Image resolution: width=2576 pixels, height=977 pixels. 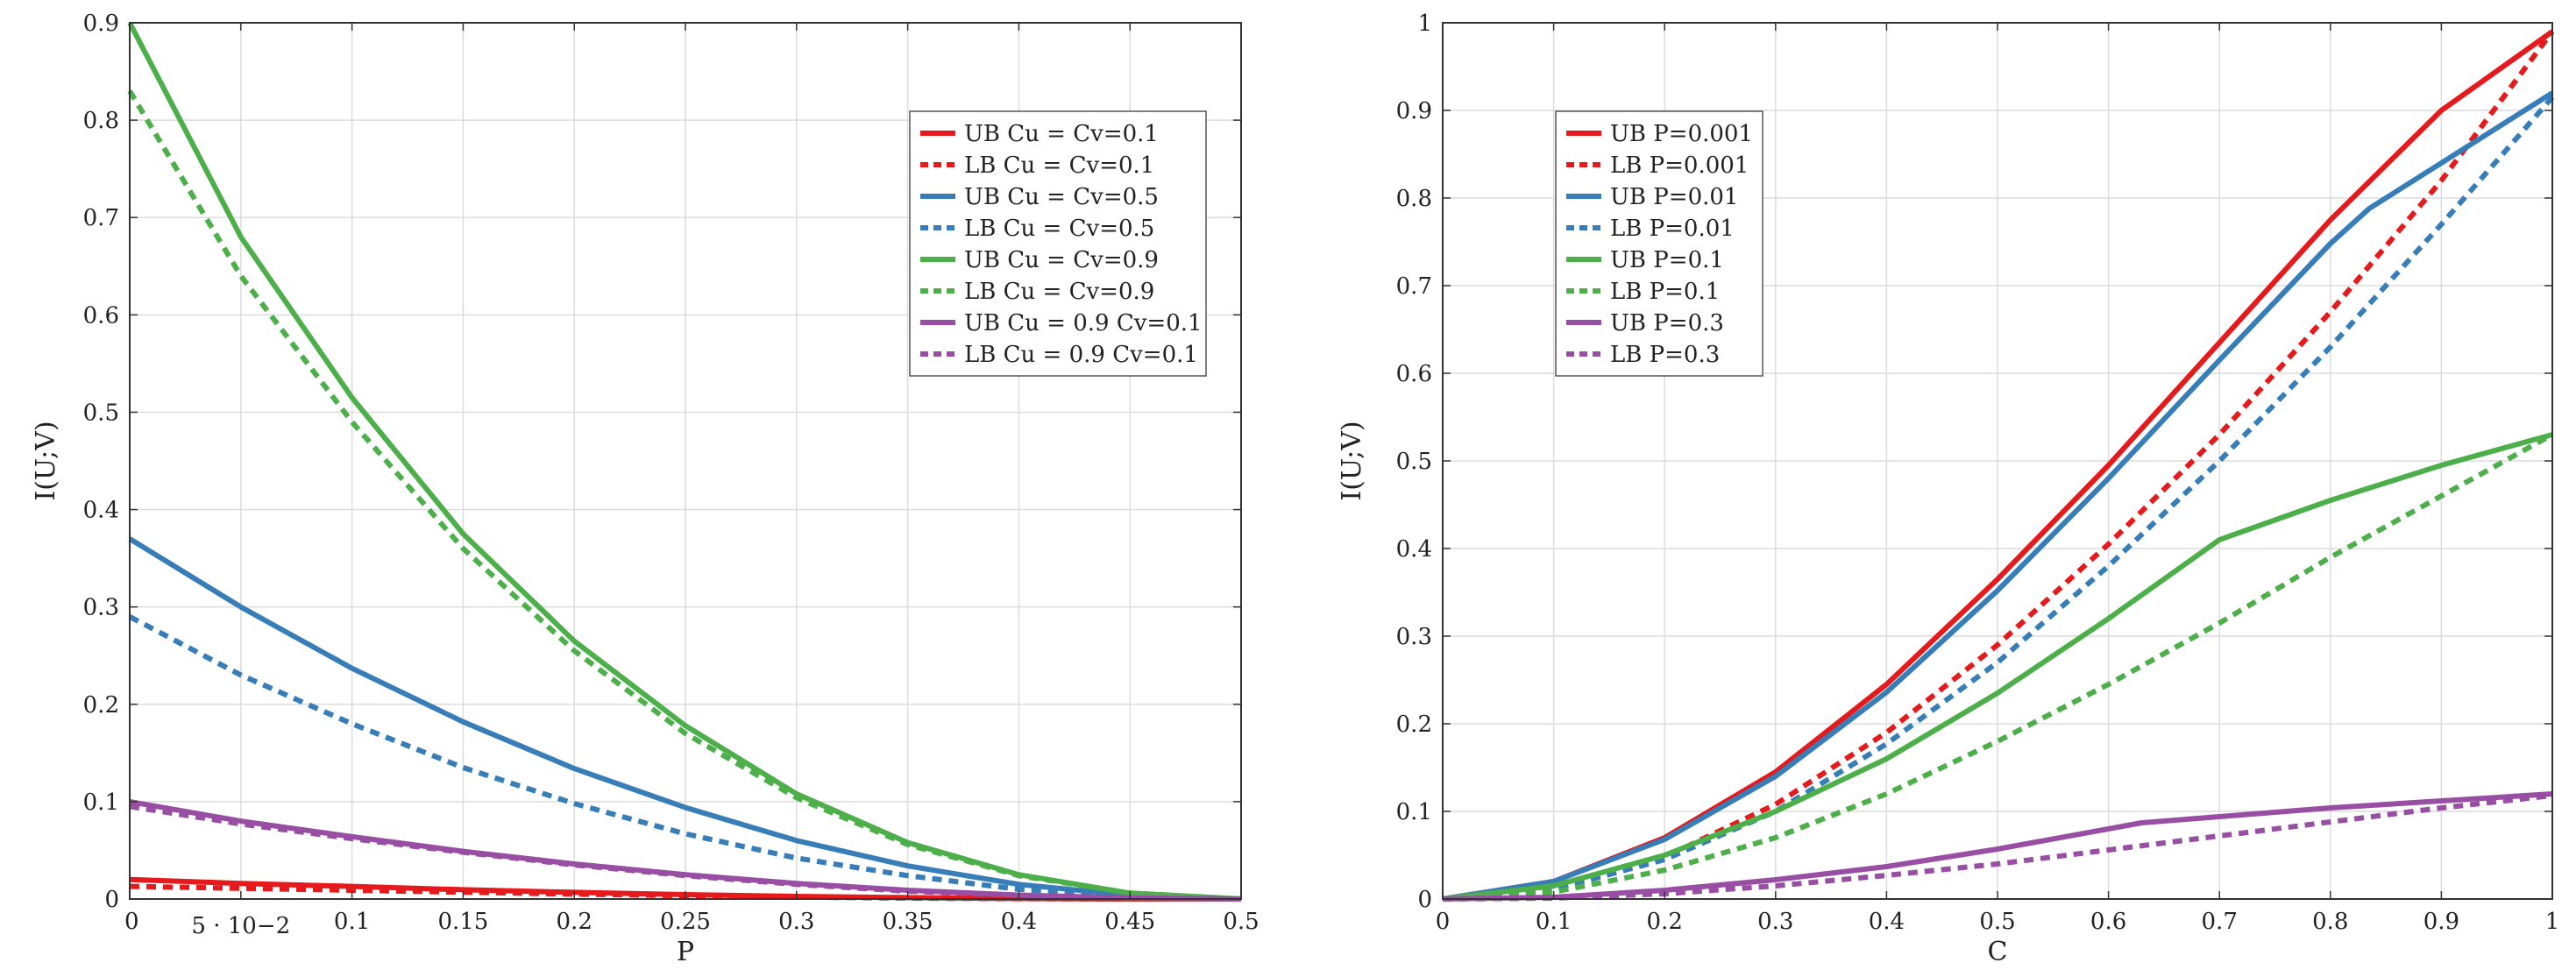 What do you see at coordinates (462, 922) in the screenshot?
I see `x-tick-label: 0.15` at bounding box center [462, 922].